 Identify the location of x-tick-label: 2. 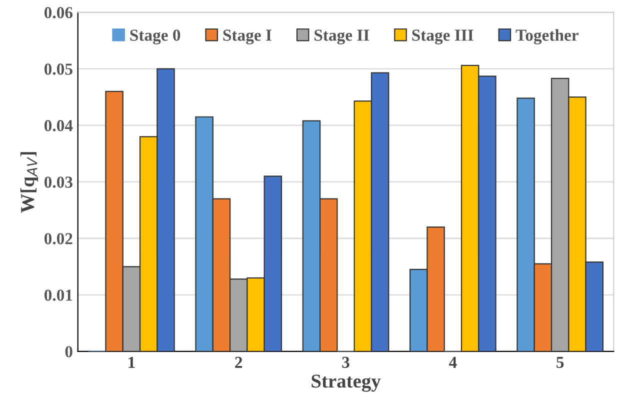
(238, 362).